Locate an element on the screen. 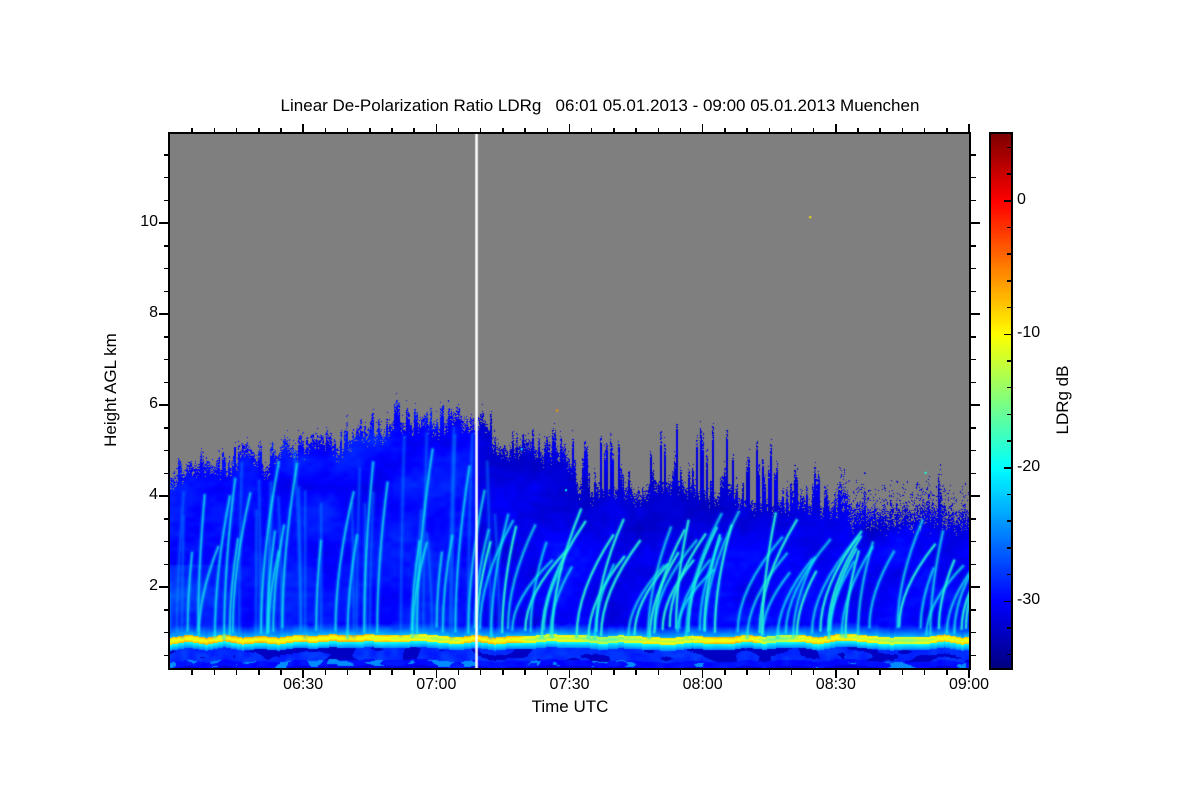 This screenshot has width=1200, height=800. x-axis-tick-label: 08:30 is located at coordinates (835, 684).